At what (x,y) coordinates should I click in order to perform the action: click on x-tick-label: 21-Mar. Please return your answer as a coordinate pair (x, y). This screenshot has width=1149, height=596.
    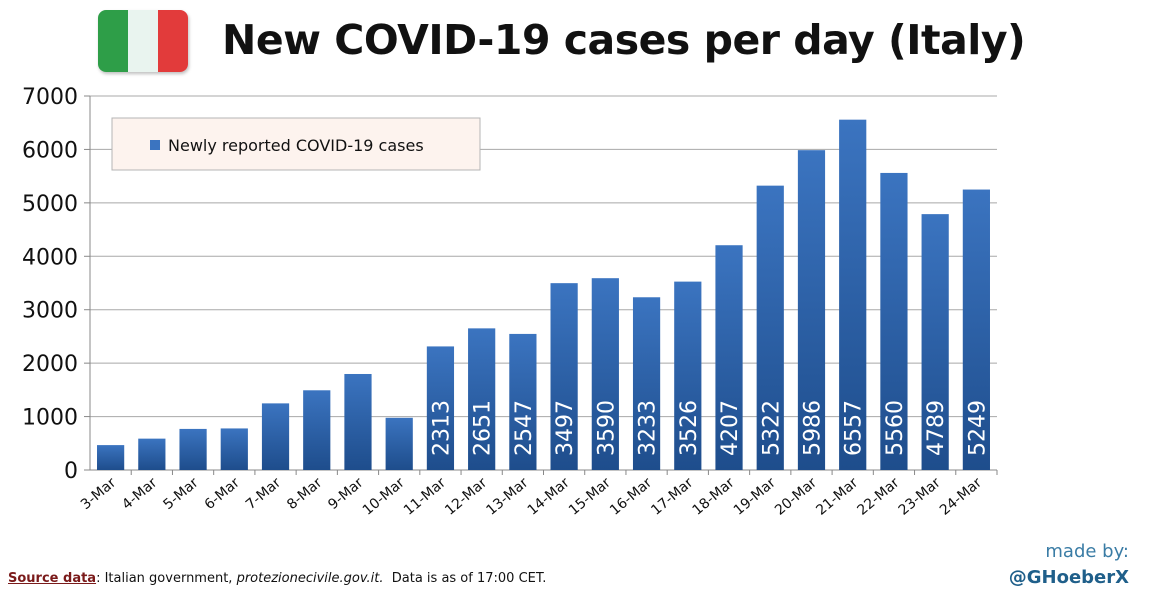
    Looking at the image, I should click on (837, 497).